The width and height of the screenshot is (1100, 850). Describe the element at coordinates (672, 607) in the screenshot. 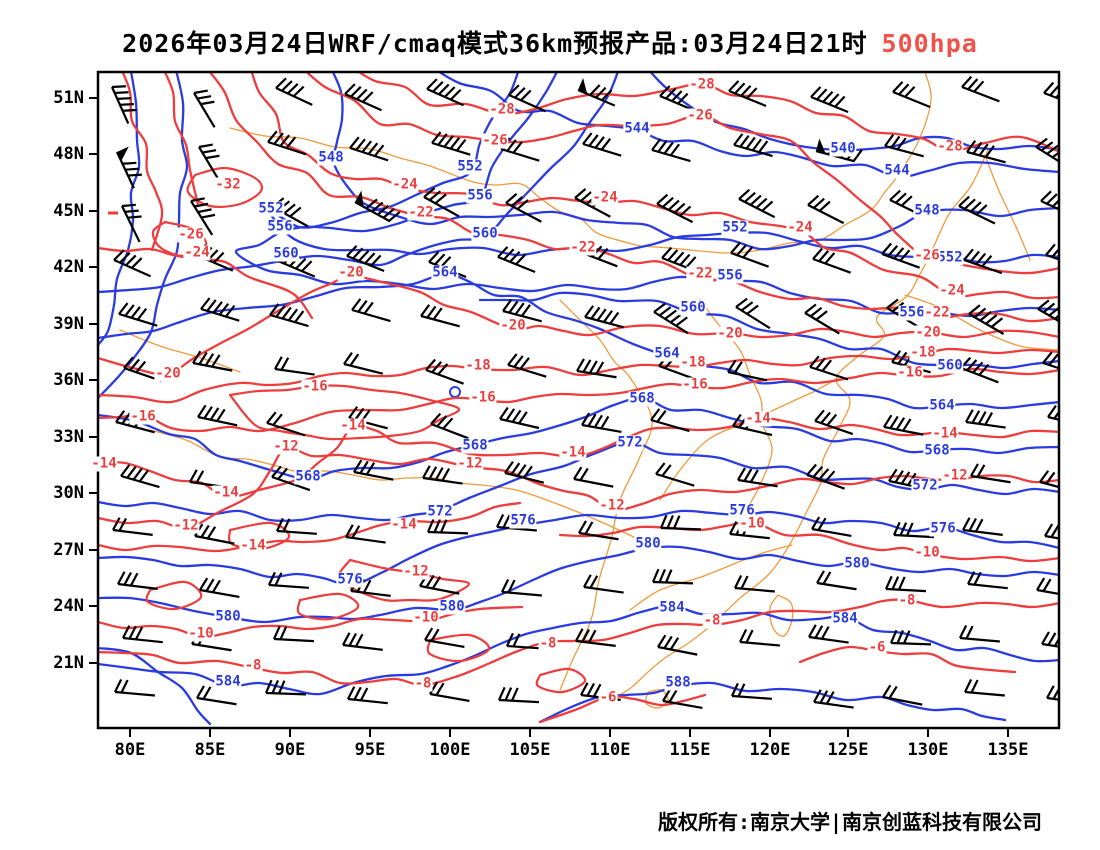

I see `height-contour-label: 584` at that location.